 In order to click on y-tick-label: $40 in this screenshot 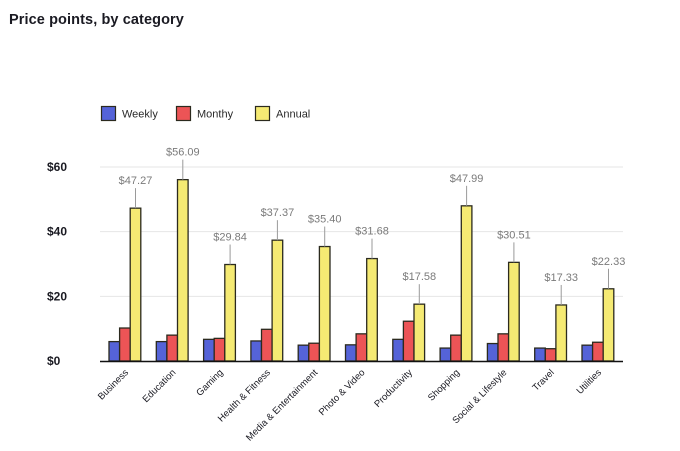, I will do `click(57, 232)`.